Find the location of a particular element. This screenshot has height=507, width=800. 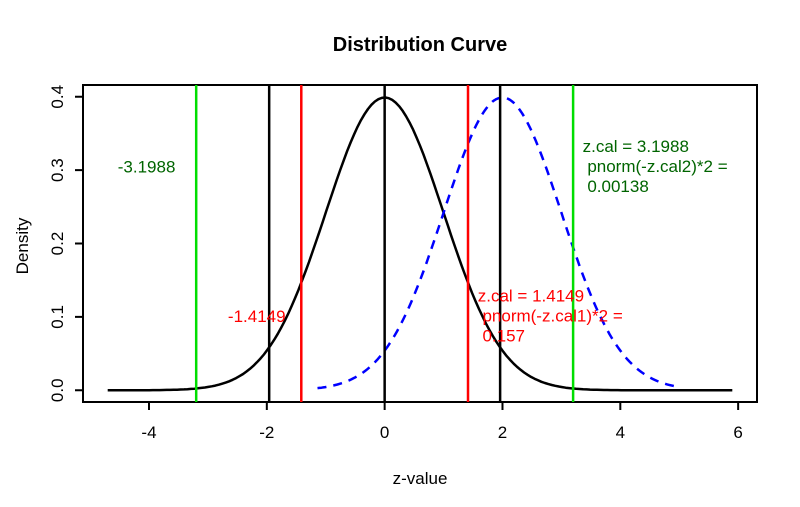

annotation-z-cal2-result: 0.00138 is located at coordinates (616, 186).